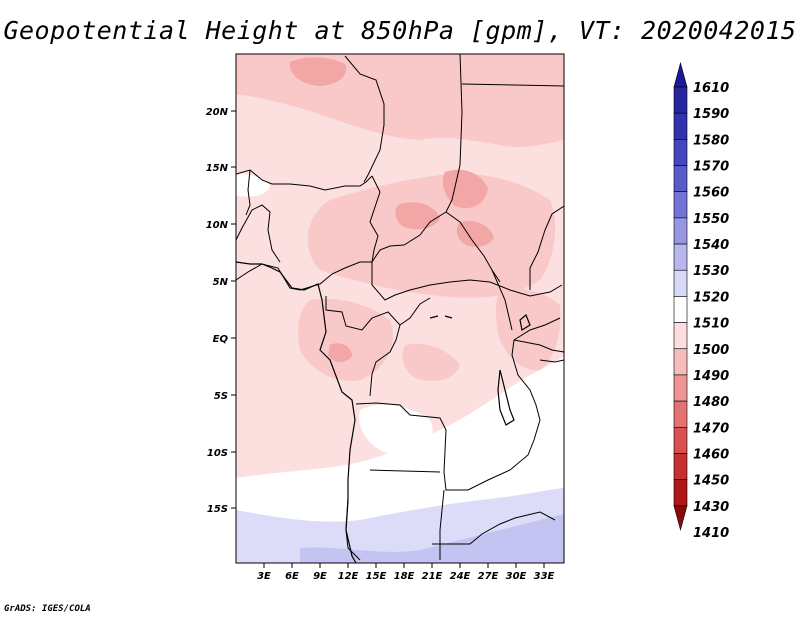 This screenshot has width=800, height=622. Describe the element at coordinates (475, 233) in the screenshot. I see `shade-dark-car` at that location.